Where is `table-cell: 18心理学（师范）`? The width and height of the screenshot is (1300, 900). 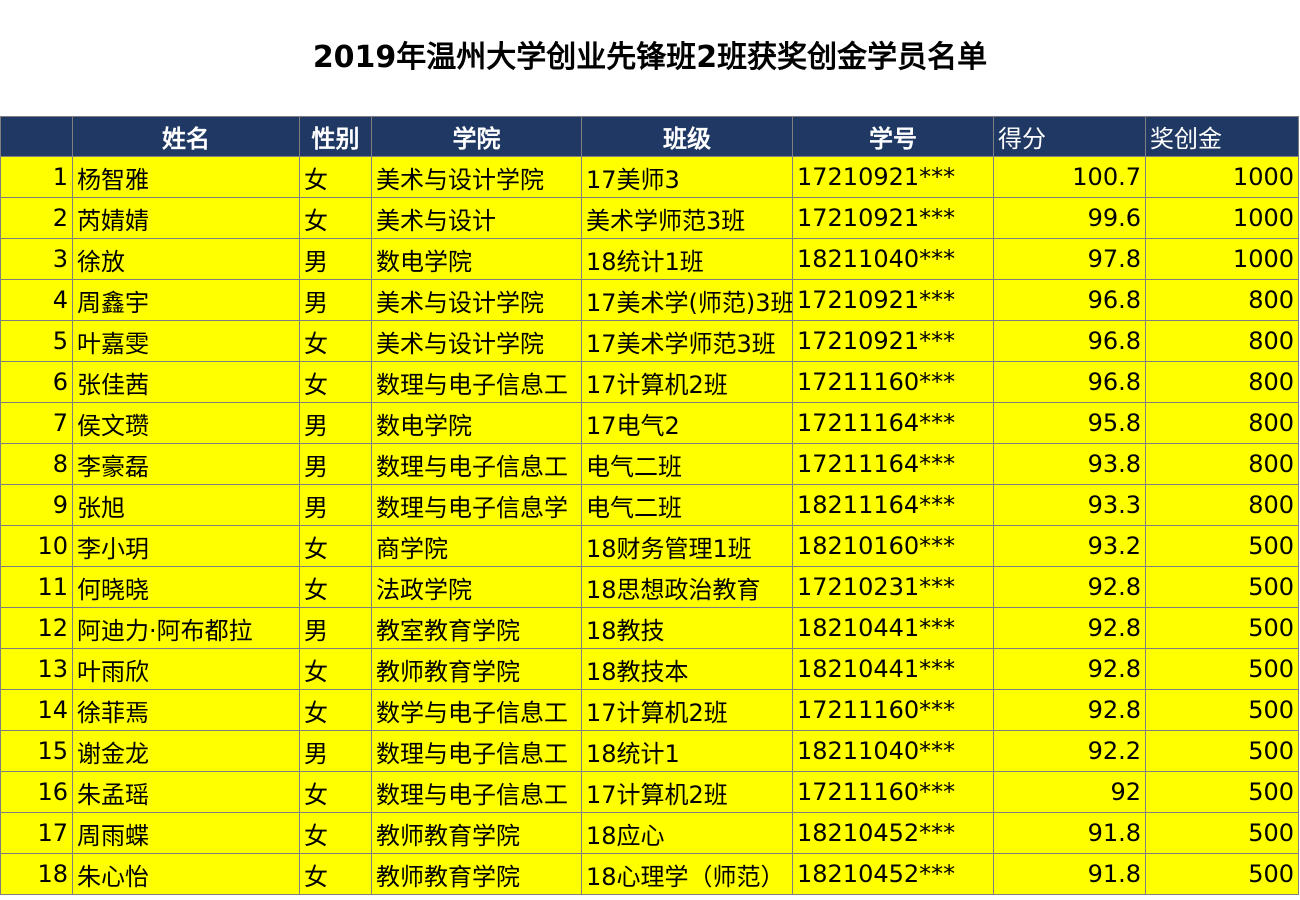 table-cell: 18心理学（师范） is located at coordinates (687, 874).